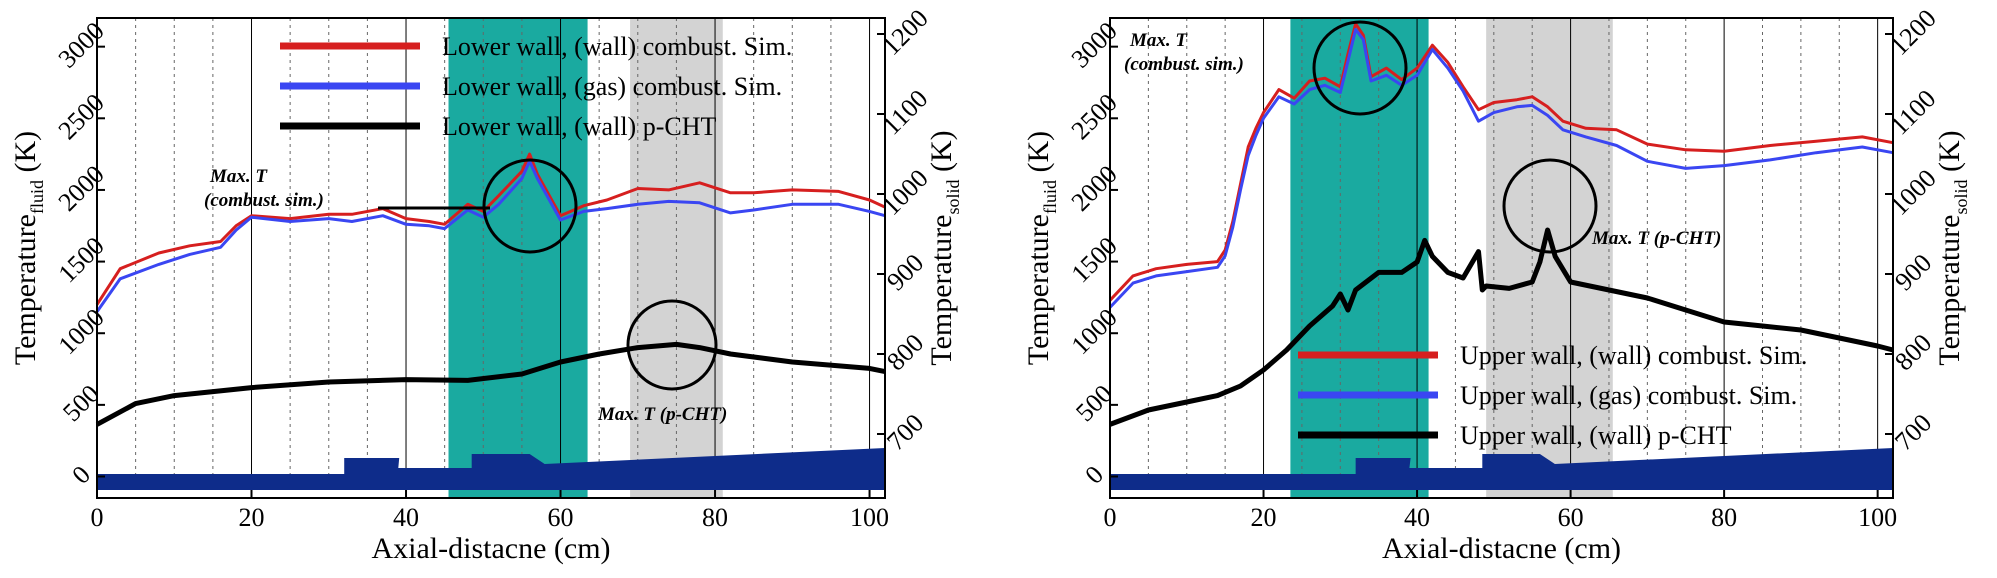 The width and height of the screenshot is (1997, 578). I want to click on legend-label: Upper wall, (wall) p-CHT, so click(1596, 435).